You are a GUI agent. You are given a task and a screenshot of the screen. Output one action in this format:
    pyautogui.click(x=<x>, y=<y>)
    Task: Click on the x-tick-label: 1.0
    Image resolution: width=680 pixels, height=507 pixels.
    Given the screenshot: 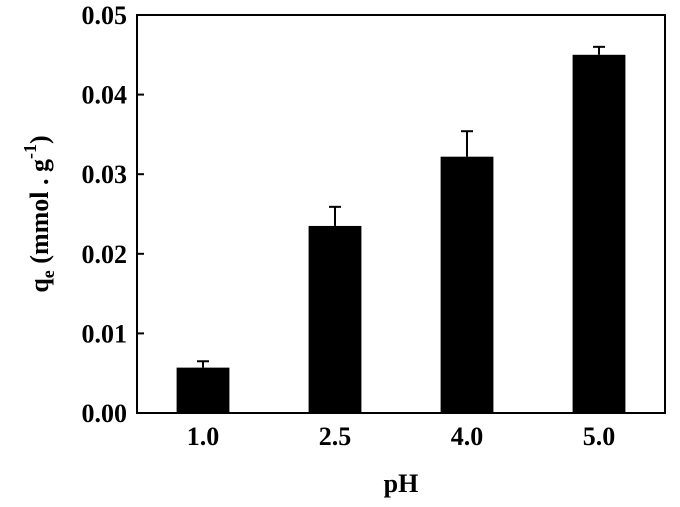 What is the action you would take?
    pyautogui.click(x=203, y=436)
    